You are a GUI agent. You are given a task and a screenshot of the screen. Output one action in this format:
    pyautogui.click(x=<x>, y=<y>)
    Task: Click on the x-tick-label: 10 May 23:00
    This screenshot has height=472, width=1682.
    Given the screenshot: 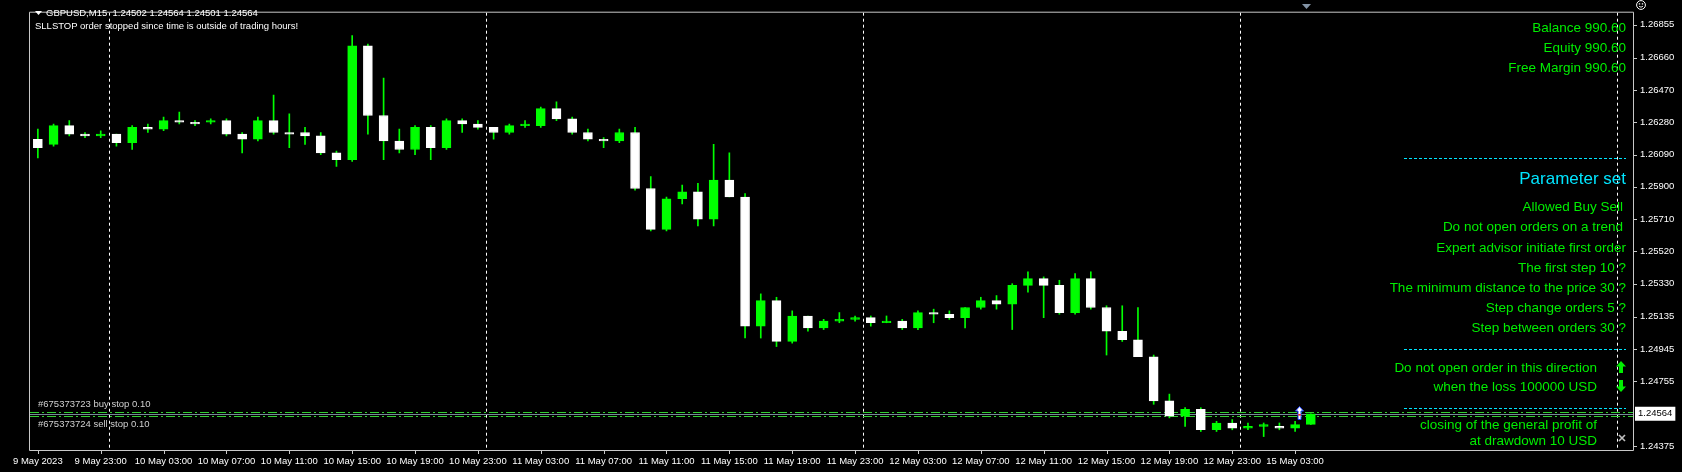 What is the action you would take?
    pyautogui.click(x=478, y=461)
    